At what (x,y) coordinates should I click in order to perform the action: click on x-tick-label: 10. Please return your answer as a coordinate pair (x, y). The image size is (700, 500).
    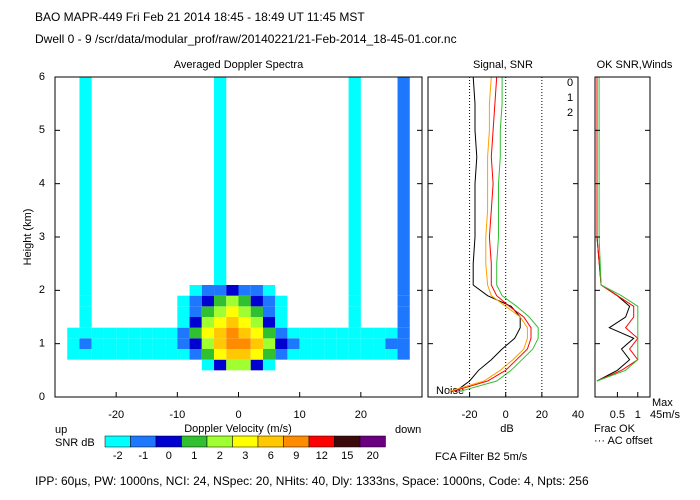
    Looking at the image, I should click on (300, 415).